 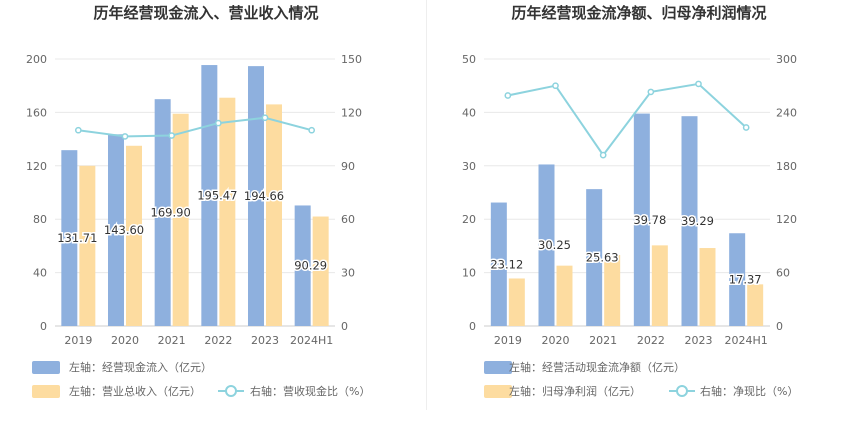 I want to click on x-tick-label: 2023, so click(x=265, y=340).